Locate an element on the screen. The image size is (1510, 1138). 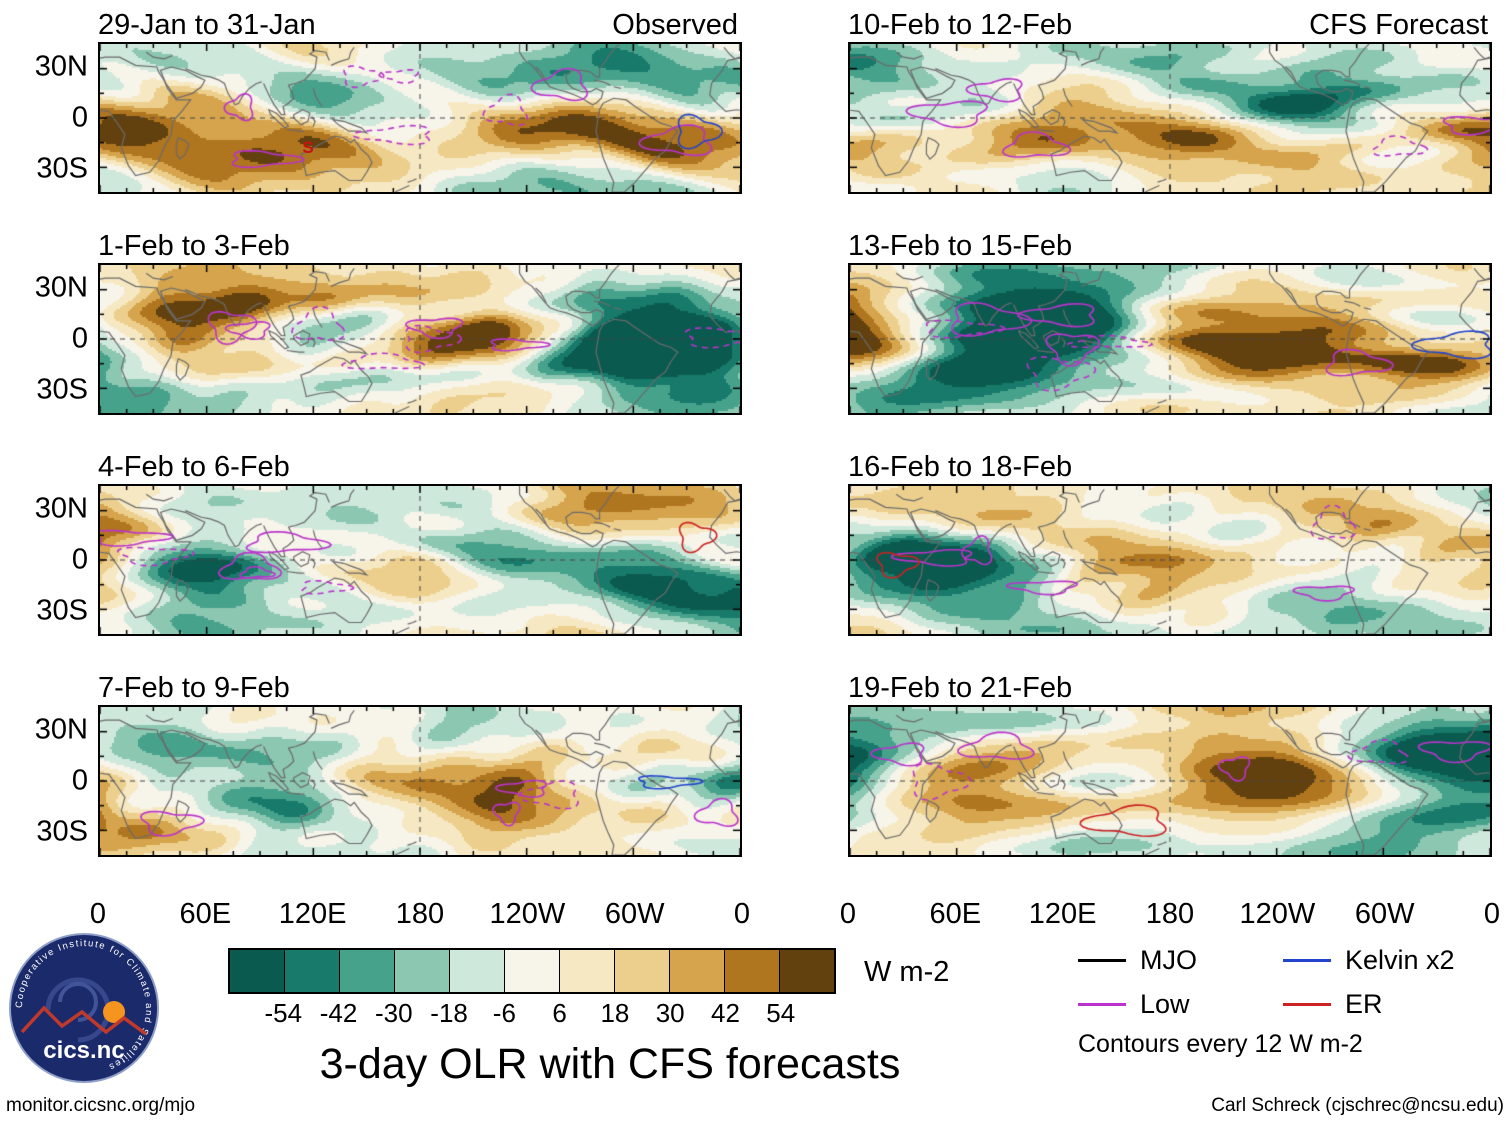
map-panel-observed-2: 1-Feb to 3-Feb 30N 0 30S is located at coordinates (378, 321).